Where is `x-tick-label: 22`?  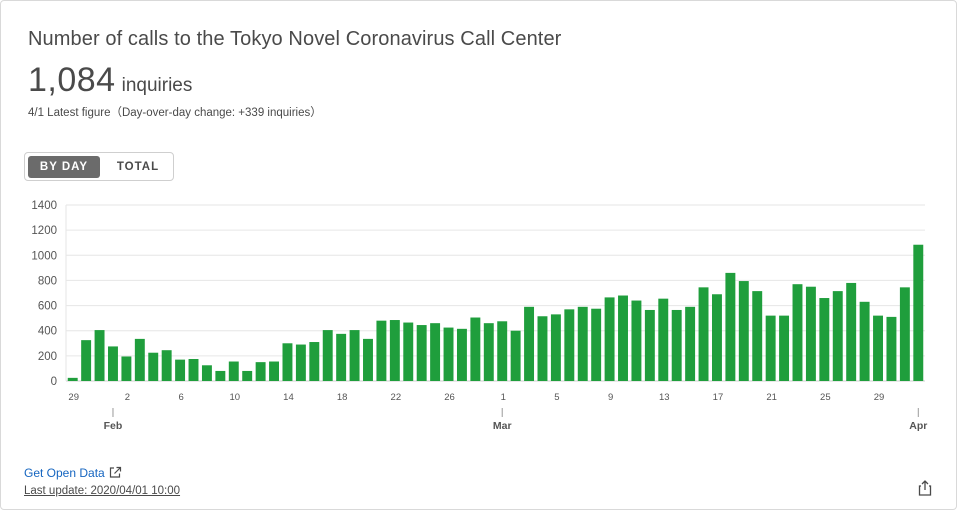
x-tick-label: 22 is located at coordinates (396, 397).